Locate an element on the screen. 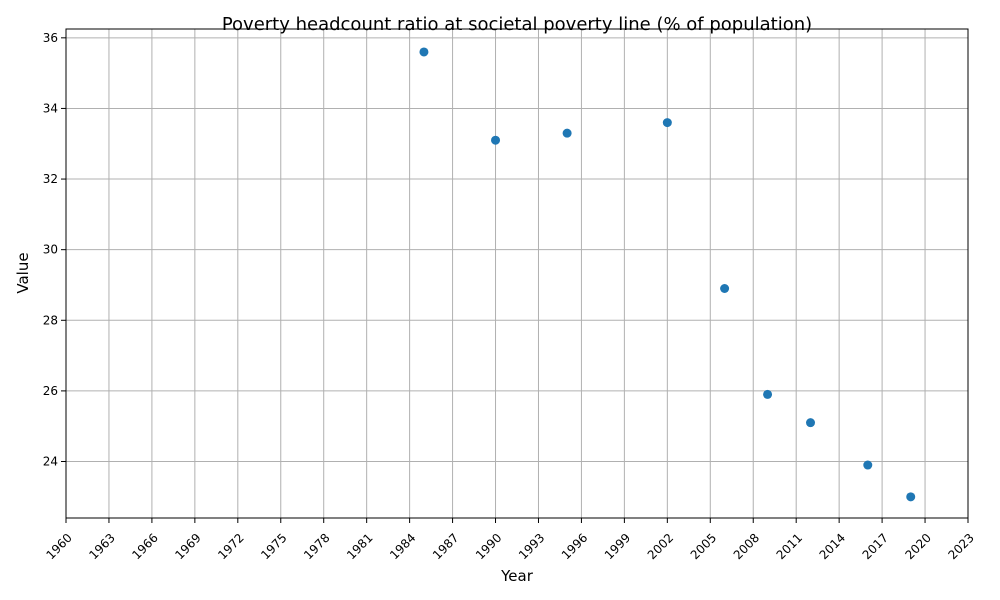  x-tick-label: 1975 is located at coordinates (273, 546).